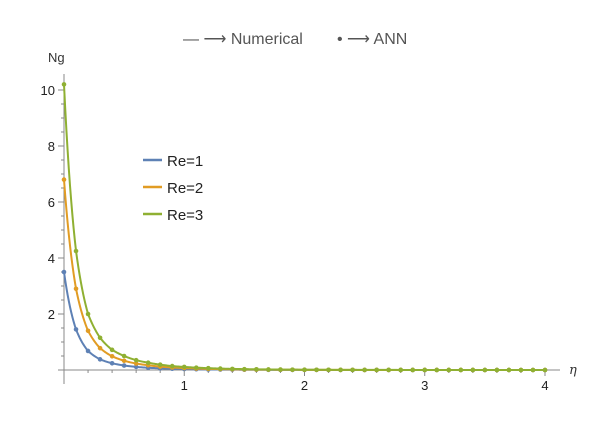 This screenshot has height=422, width=615. What do you see at coordinates (185, 161) in the screenshot?
I see `legend-label-re1: Re=1` at bounding box center [185, 161].